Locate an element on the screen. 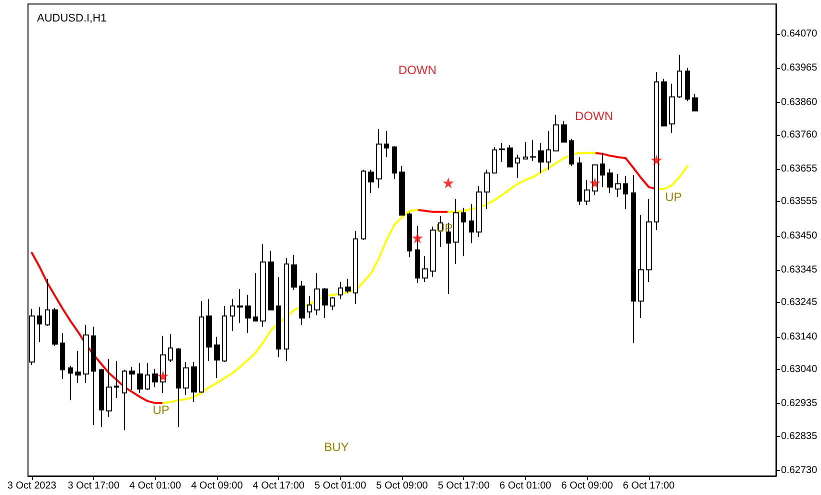 The image size is (821, 495). x-tick-label: 6 Oct 17:00 is located at coordinates (649, 486).